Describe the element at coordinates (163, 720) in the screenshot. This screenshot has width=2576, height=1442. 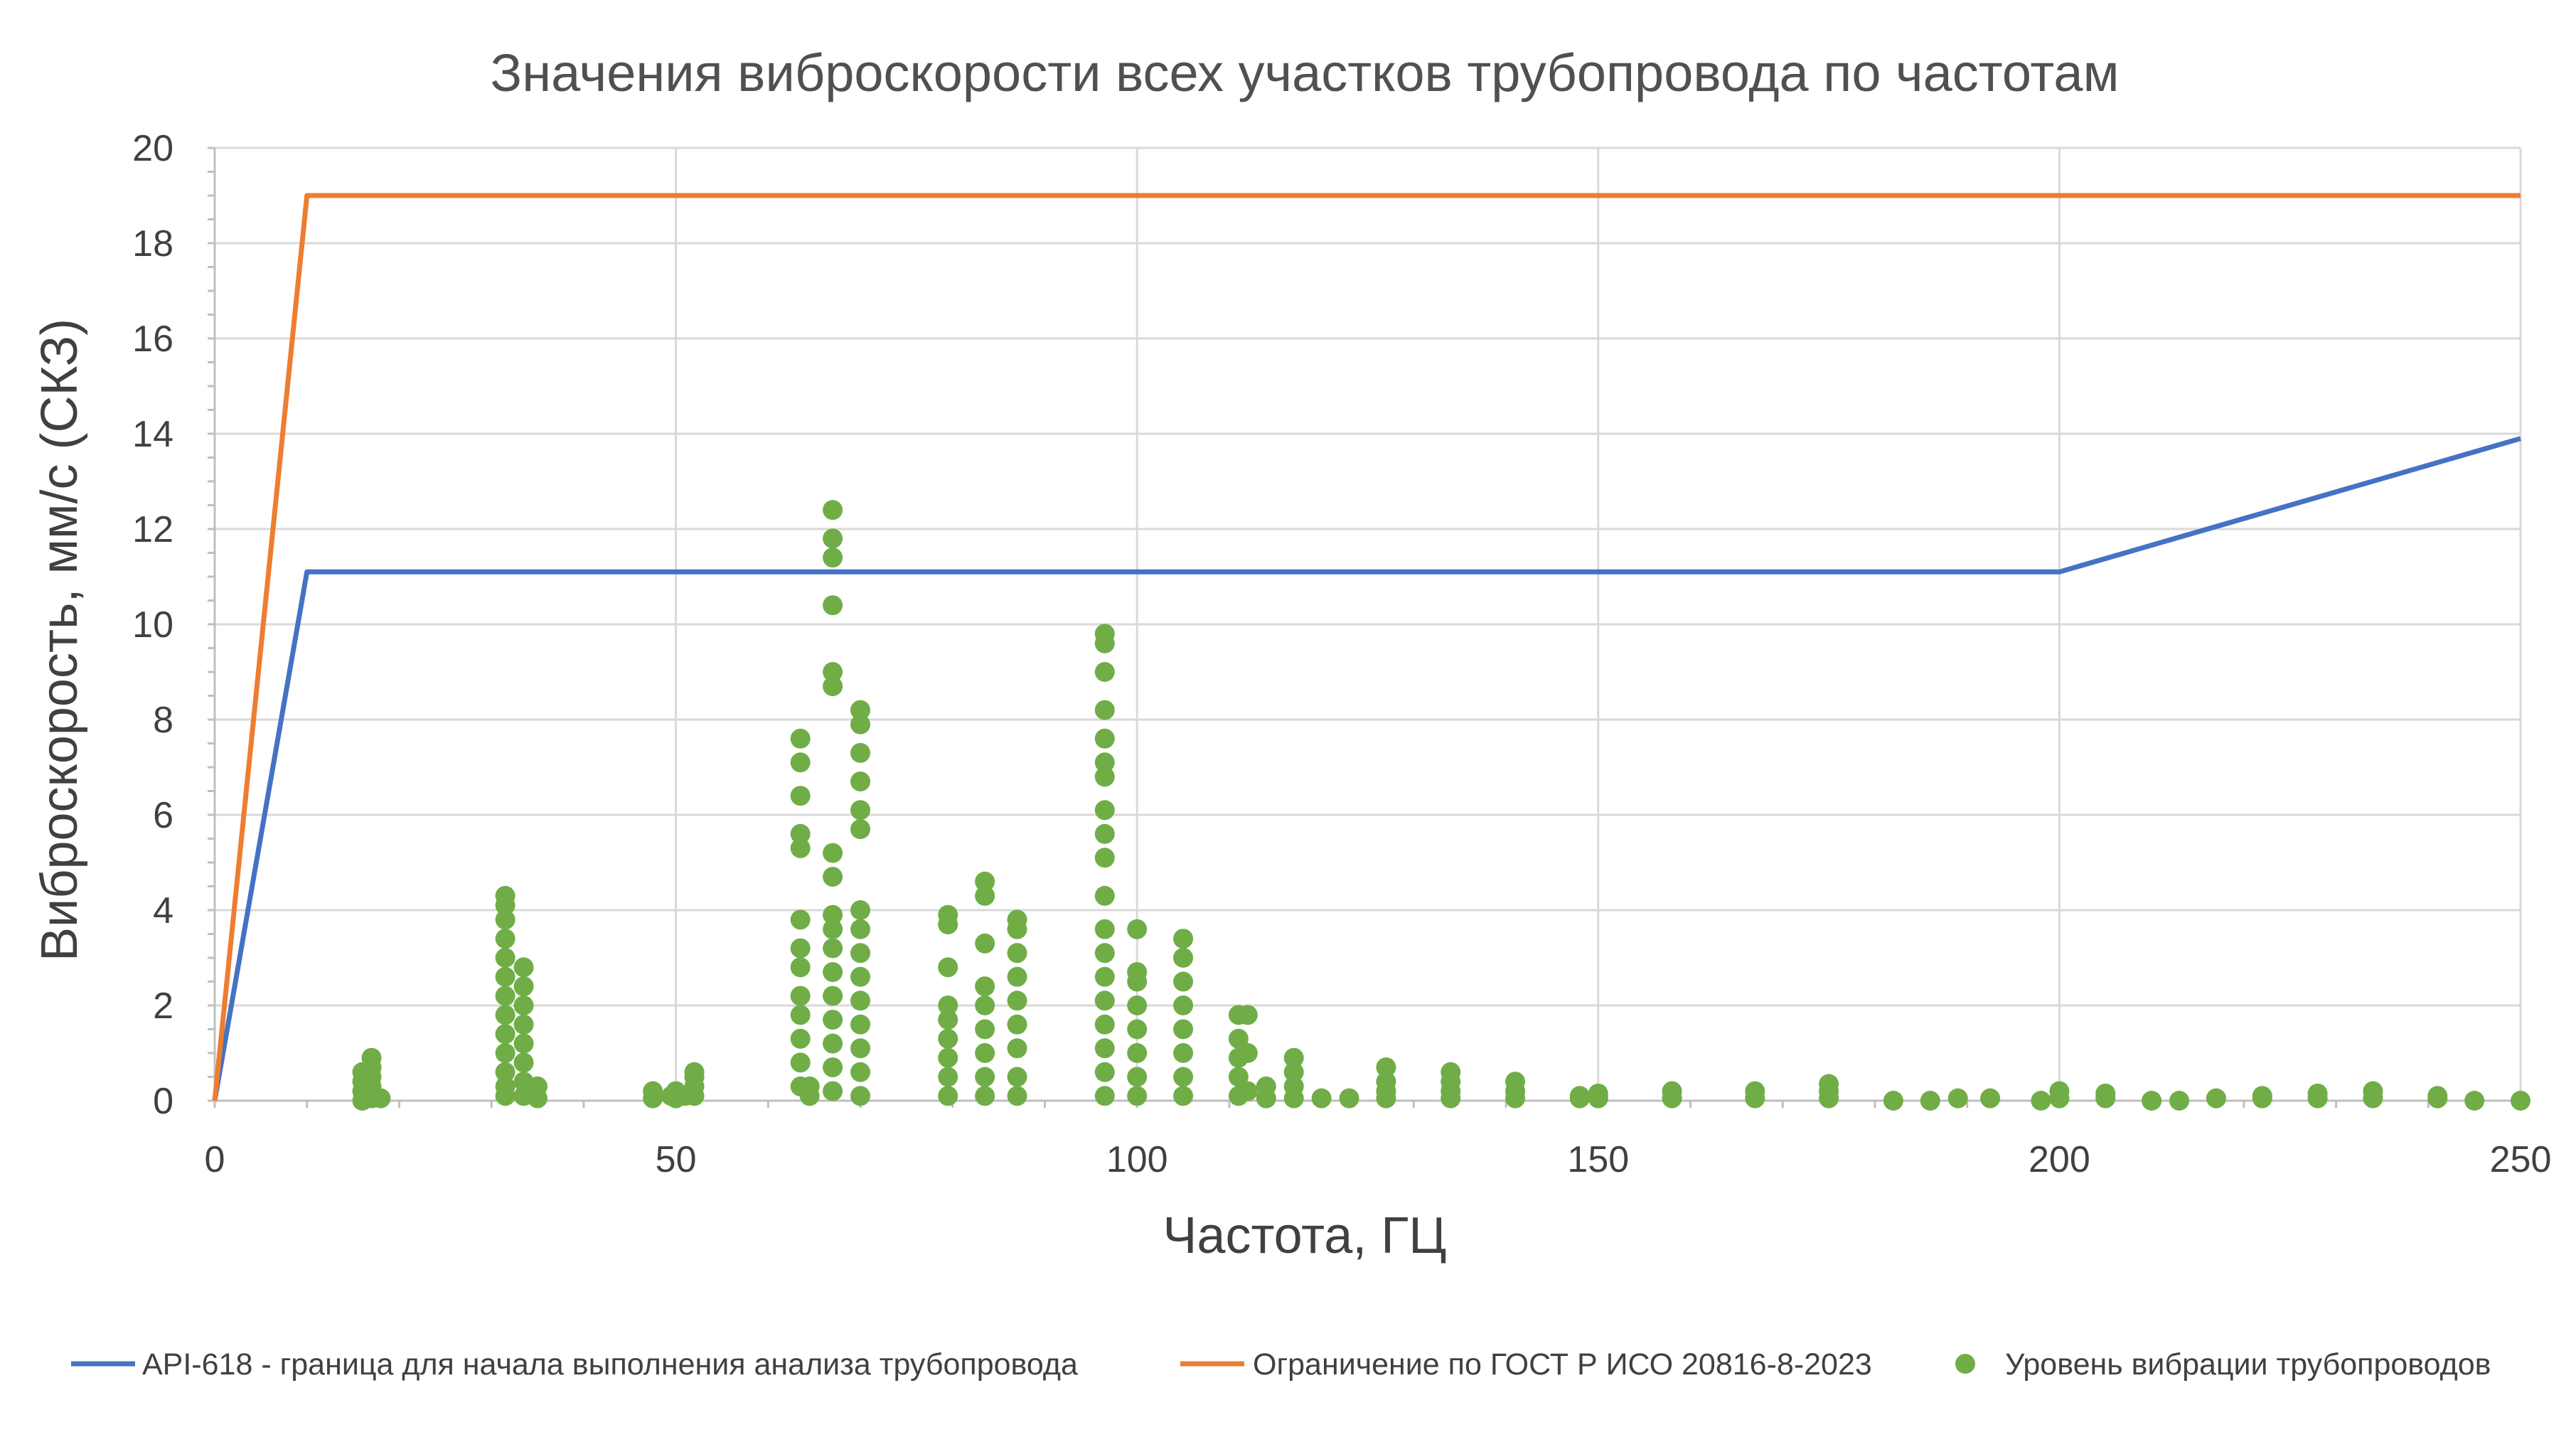
I see `y-tick-label: 8` at that location.